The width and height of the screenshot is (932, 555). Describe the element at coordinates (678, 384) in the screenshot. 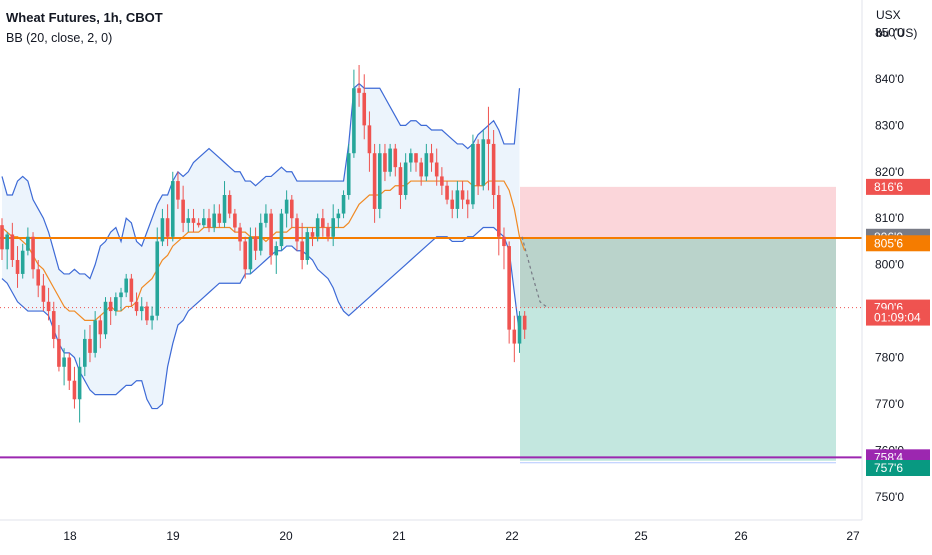

I see `take-profit-zone` at that location.